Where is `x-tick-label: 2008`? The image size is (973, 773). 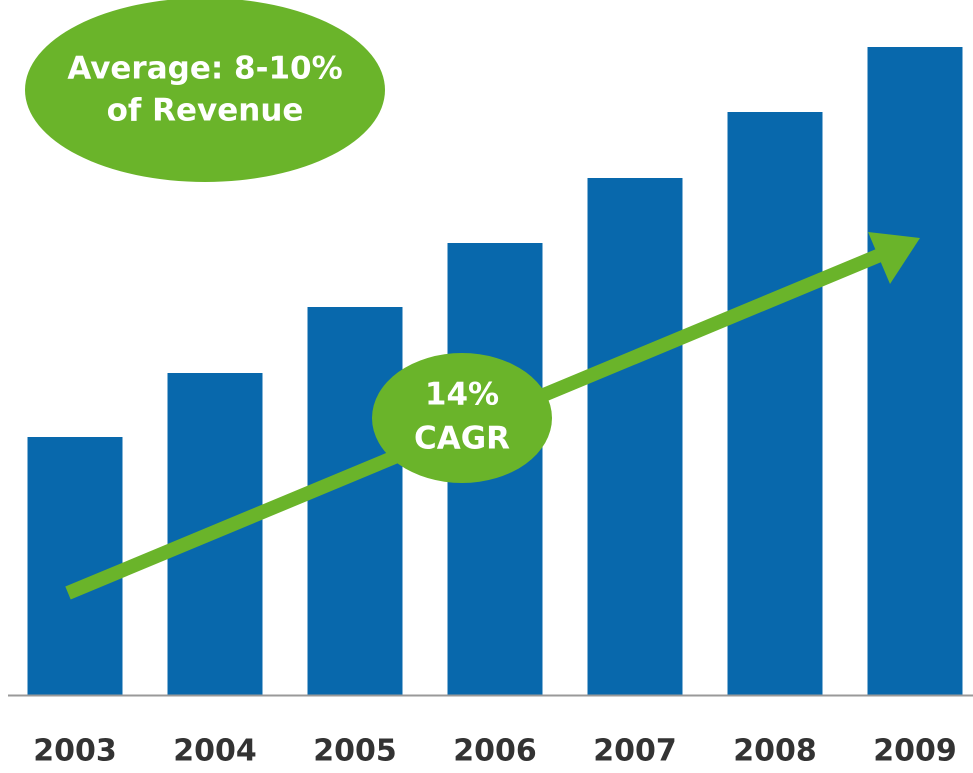
x-tick-label: 2008 is located at coordinates (775, 751).